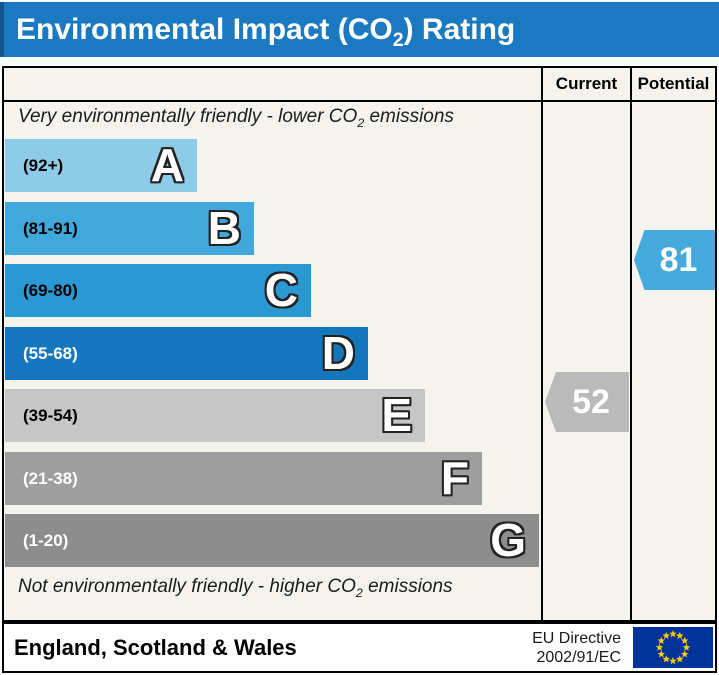 This screenshot has width=719, height=675. I want to click on band-range: (92+), so click(43, 165).